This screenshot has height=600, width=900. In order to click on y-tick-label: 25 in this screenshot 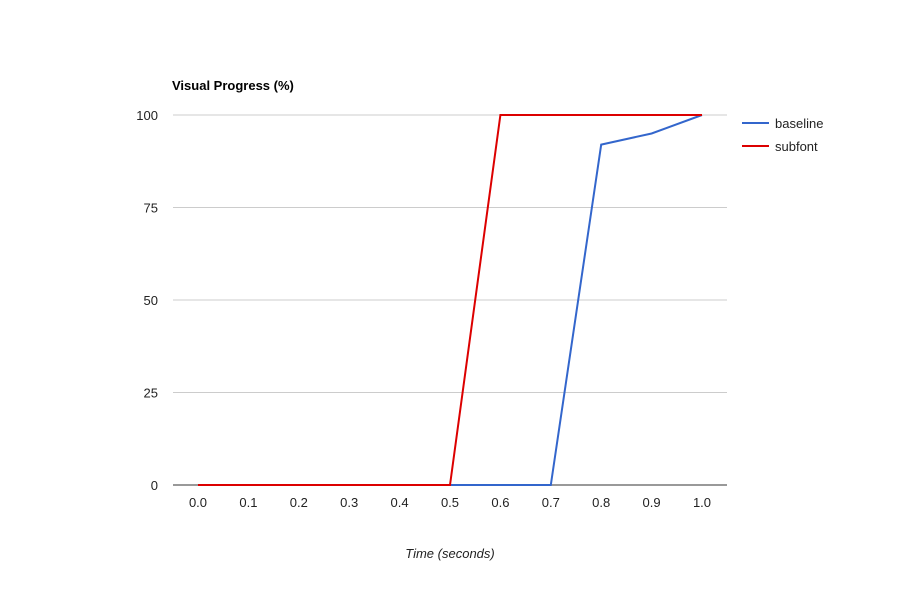, I will do `click(151, 393)`.